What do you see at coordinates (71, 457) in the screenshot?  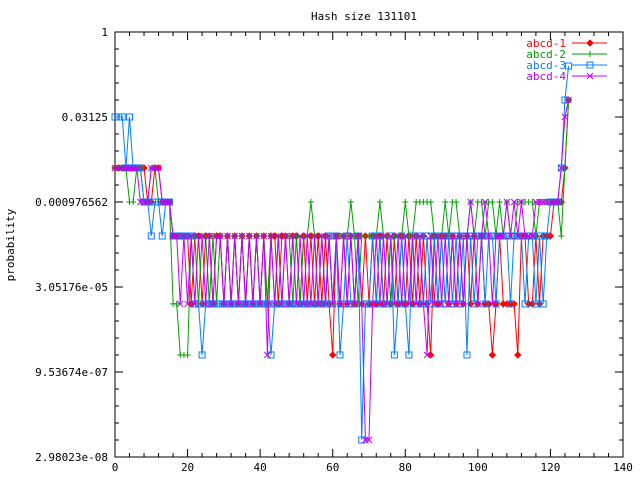 I see `y-tick-label: 2.98023e-08` at bounding box center [71, 457].